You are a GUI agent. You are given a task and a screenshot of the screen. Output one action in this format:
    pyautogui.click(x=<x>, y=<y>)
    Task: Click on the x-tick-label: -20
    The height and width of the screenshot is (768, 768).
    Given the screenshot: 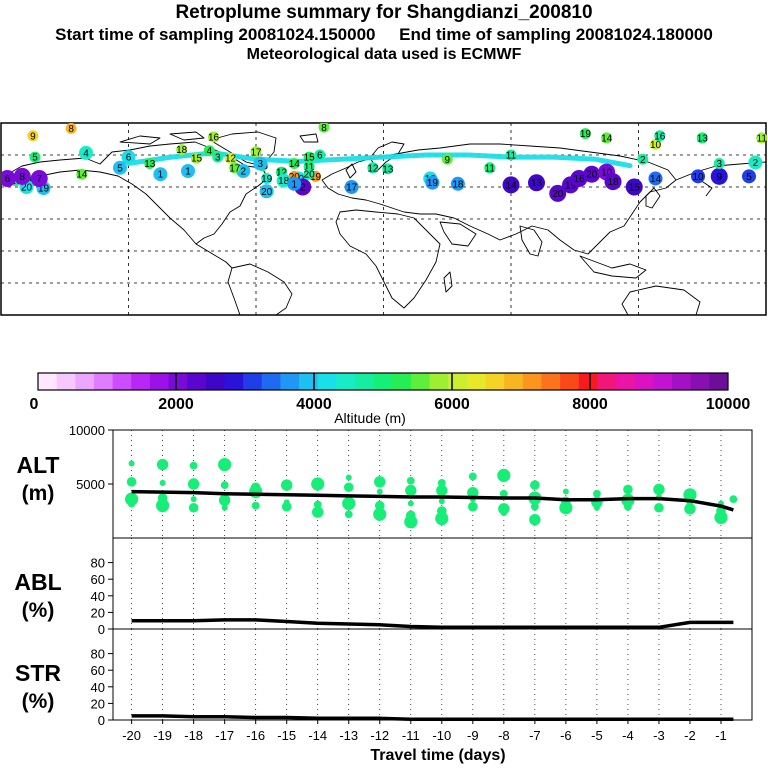 What is the action you would take?
    pyautogui.click(x=131, y=735)
    